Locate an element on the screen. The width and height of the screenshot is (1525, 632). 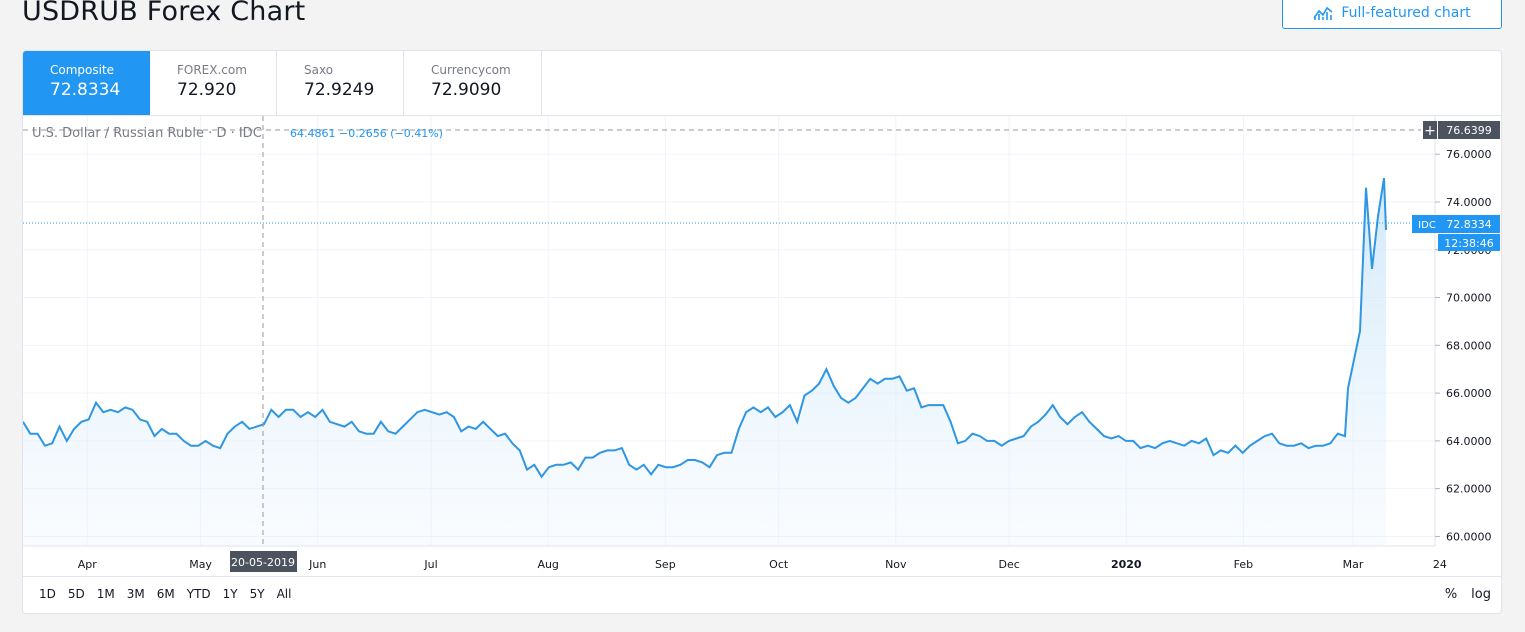
time-tick-label: Feb is located at coordinates (1243, 564).